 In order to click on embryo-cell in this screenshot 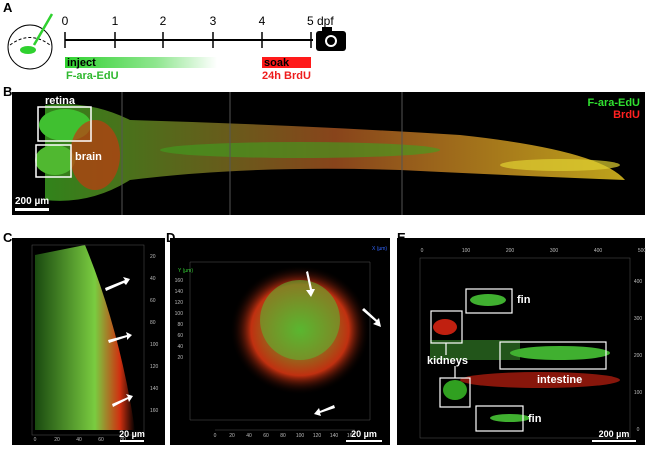, I will do `click(28, 50)`.